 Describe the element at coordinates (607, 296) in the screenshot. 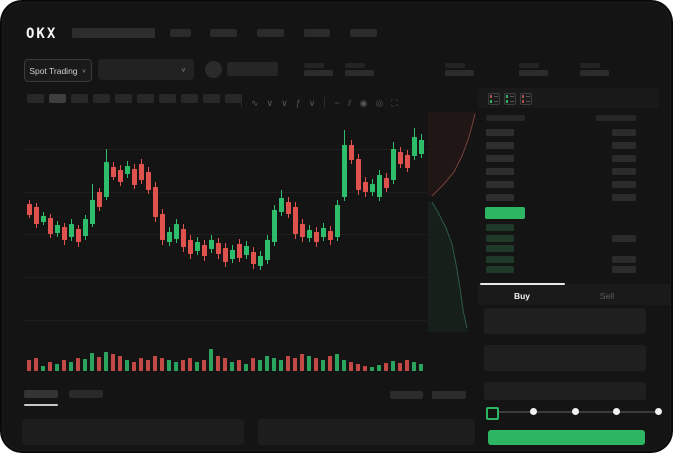

I see `tab-sell: Sell` at that location.